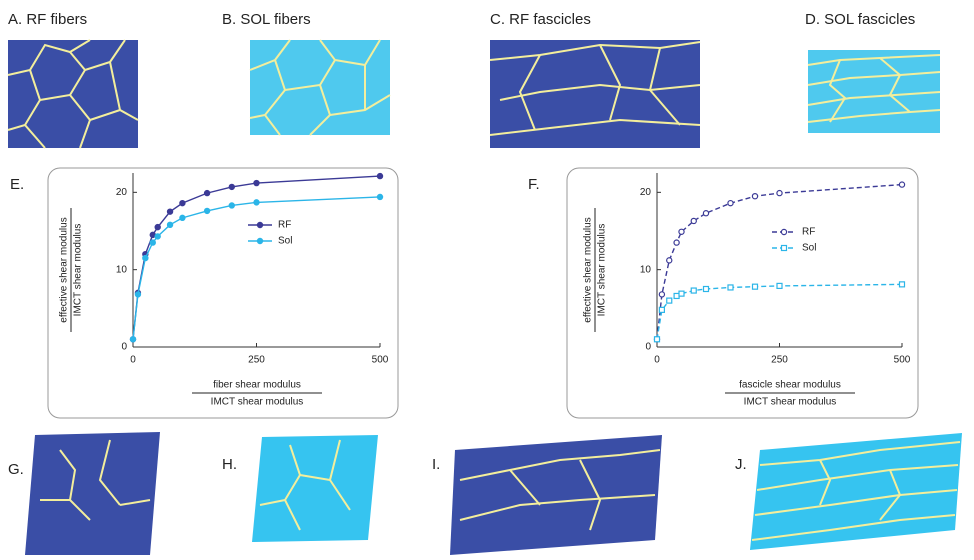  What do you see at coordinates (540, 19) in the screenshot?
I see `panel-label: C. RF fascicles` at bounding box center [540, 19].